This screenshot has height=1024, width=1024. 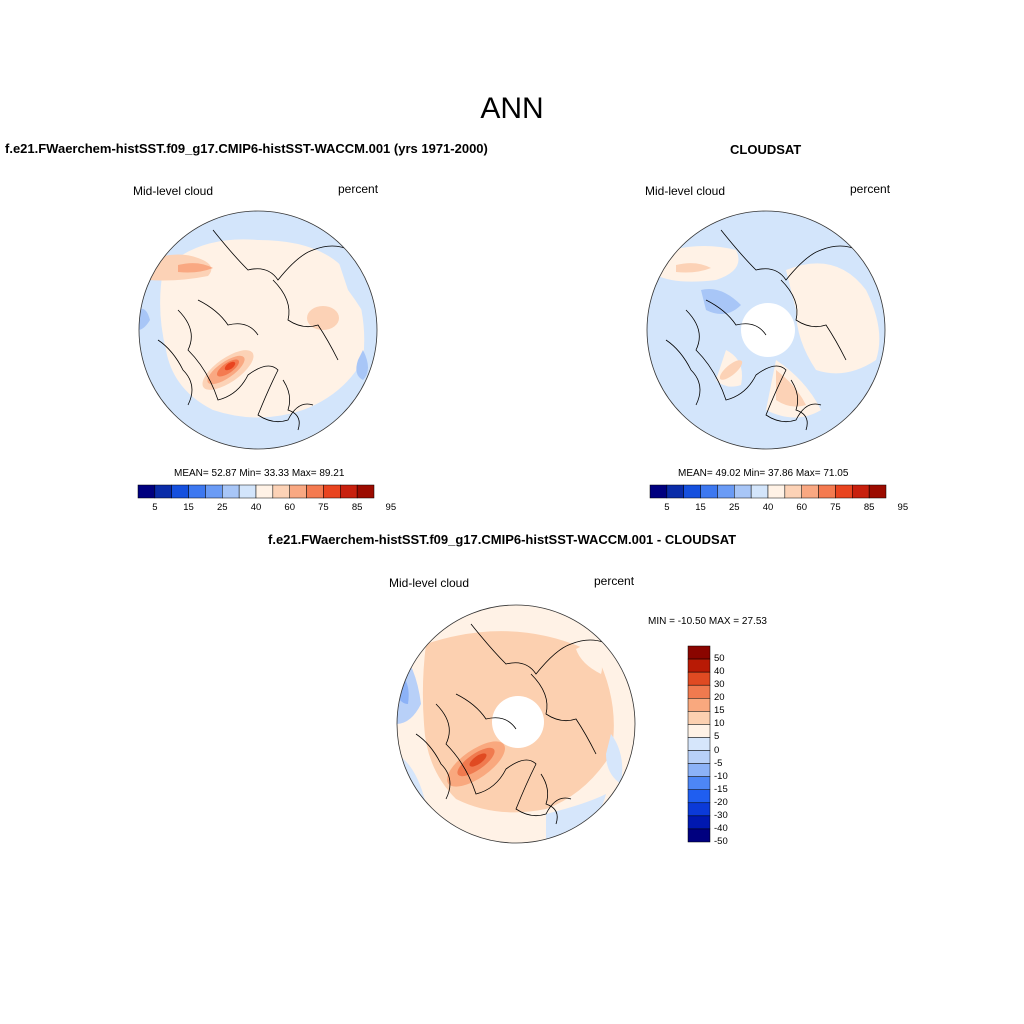 I want to click on obs-variable-label: Mid-level cloud, so click(x=685, y=191).